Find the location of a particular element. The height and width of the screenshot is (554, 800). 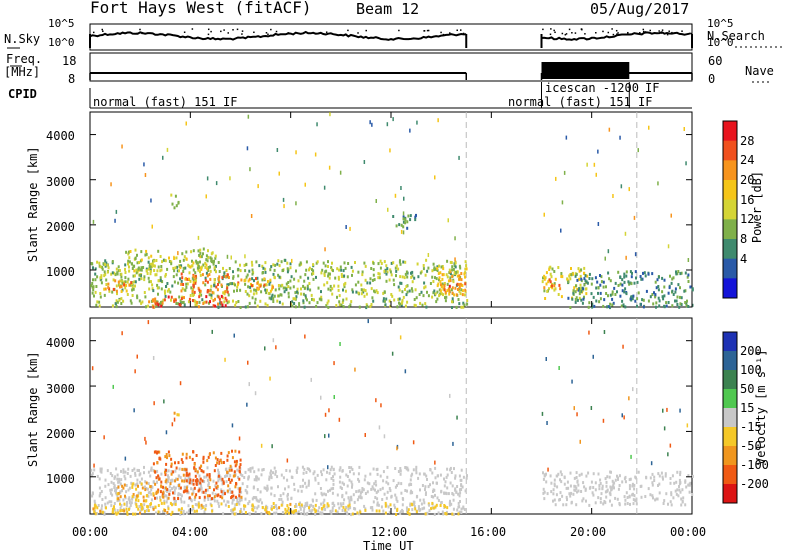

cpid-label: CPID is located at coordinates (22, 94).